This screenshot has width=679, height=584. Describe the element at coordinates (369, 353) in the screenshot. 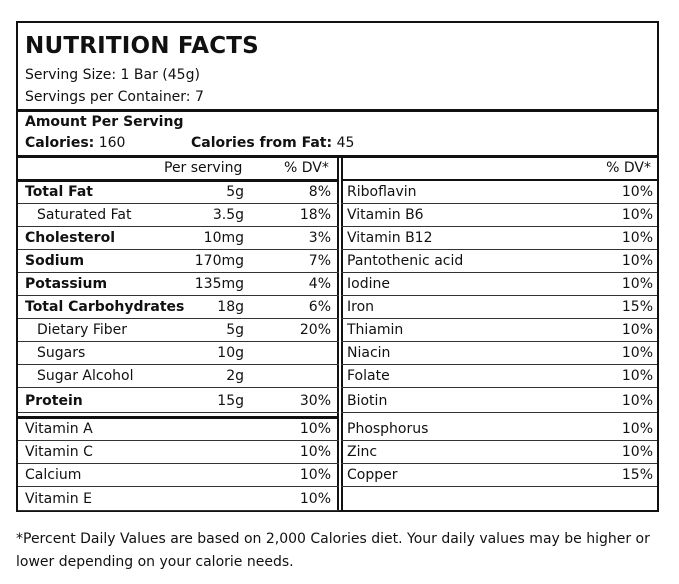

I see `nutrient-name: Niacin` at that location.